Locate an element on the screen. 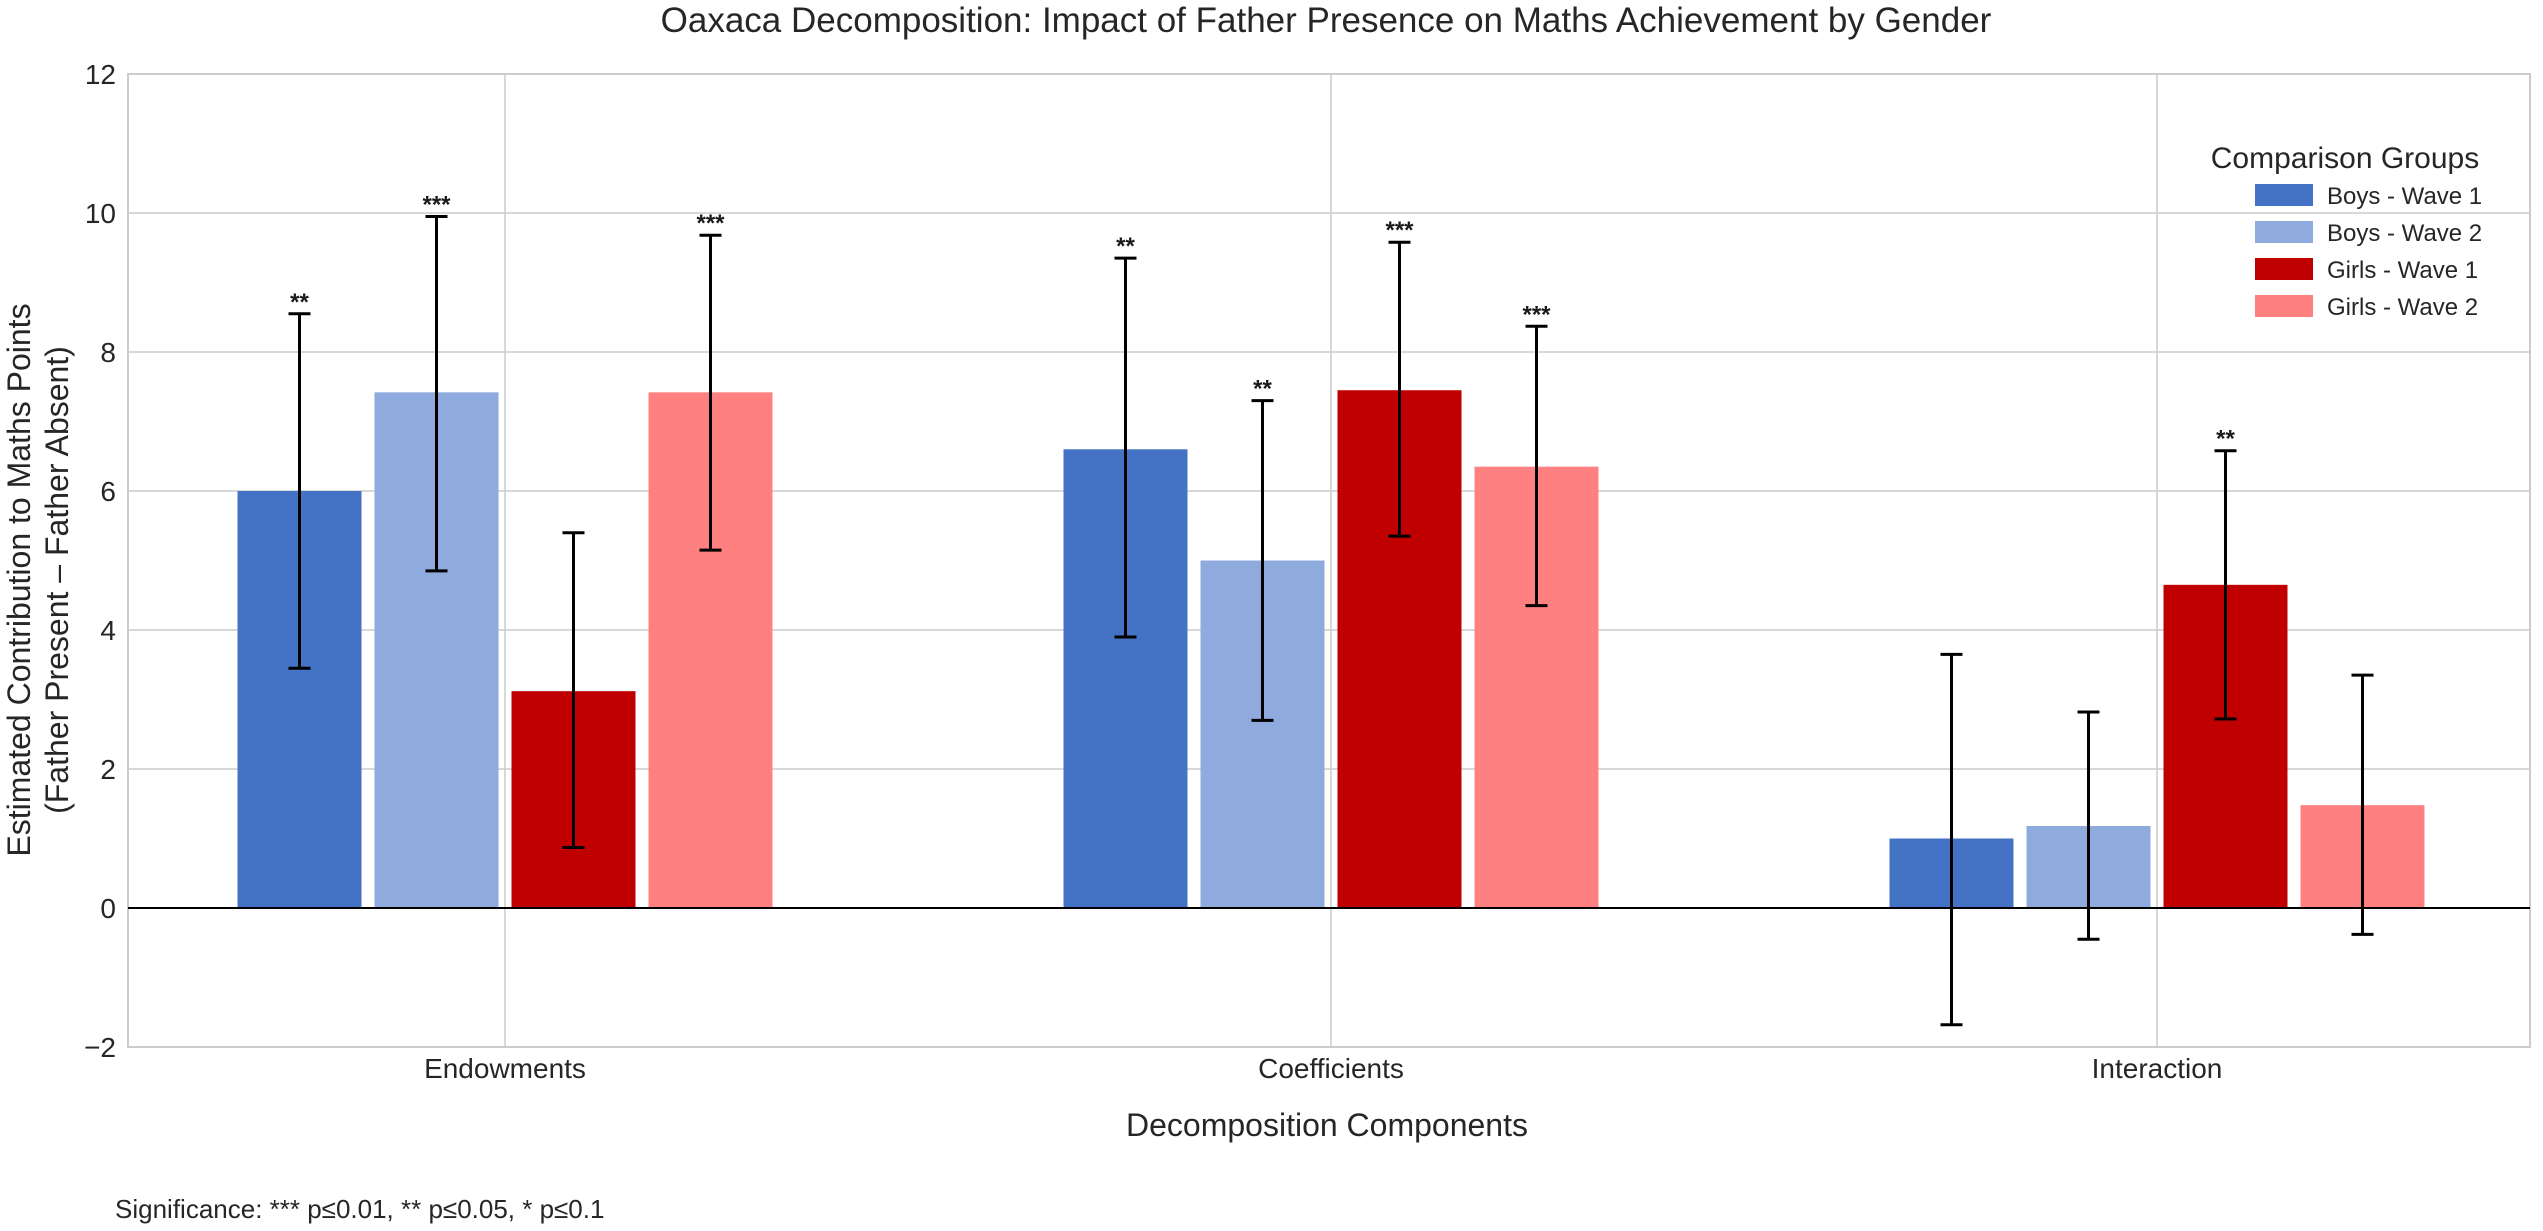 The height and width of the screenshot is (1231, 2543). x-axis-label: Decomposition Components is located at coordinates (1327, 1125).